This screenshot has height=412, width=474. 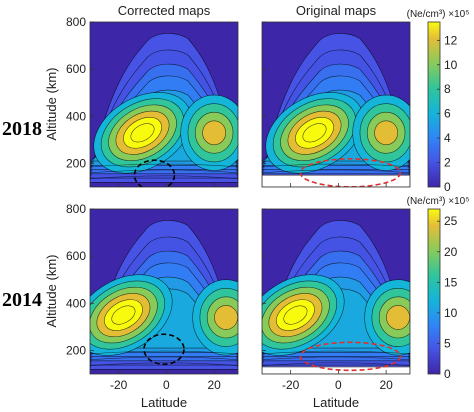 I want to click on panel-original-2018, so click(x=336, y=104).